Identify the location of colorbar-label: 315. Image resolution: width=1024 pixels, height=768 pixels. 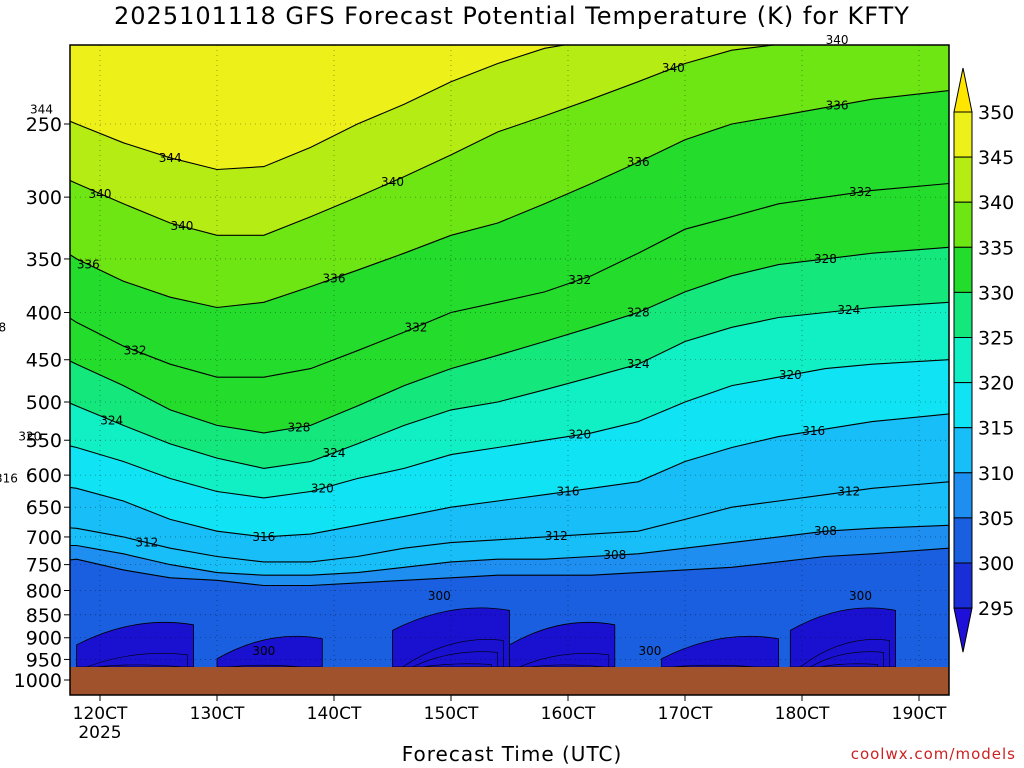
(996, 429).